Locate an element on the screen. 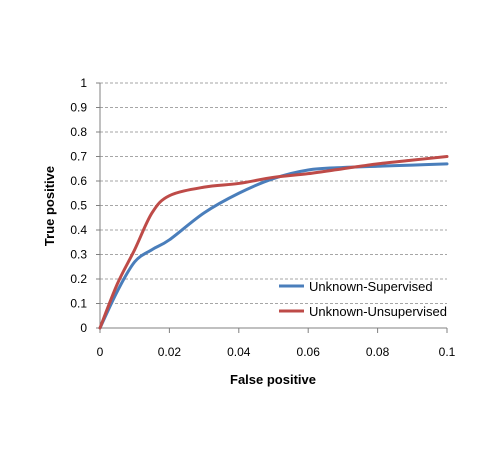 This screenshot has height=457, width=498. legend: Unknown-Supervised Unknown-Unsupervised is located at coordinates (363, 299).